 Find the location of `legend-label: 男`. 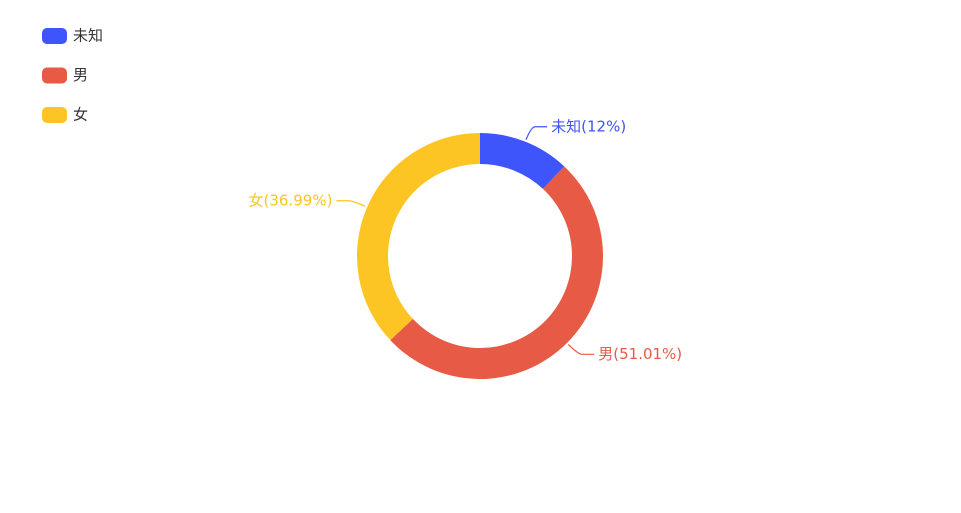

legend-label: 男 is located at coordinates (80, 75).